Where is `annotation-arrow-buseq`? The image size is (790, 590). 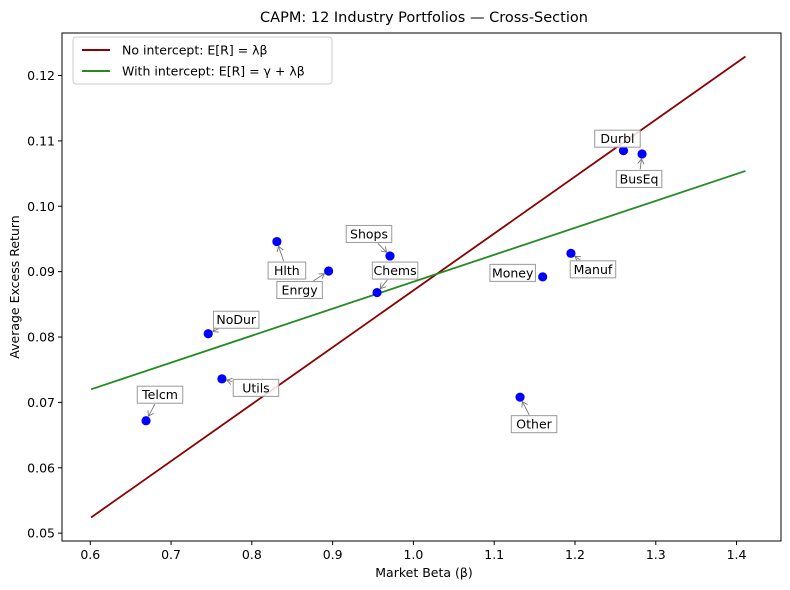 annotation-arrow-buseq is located at coordinates (640, 164).